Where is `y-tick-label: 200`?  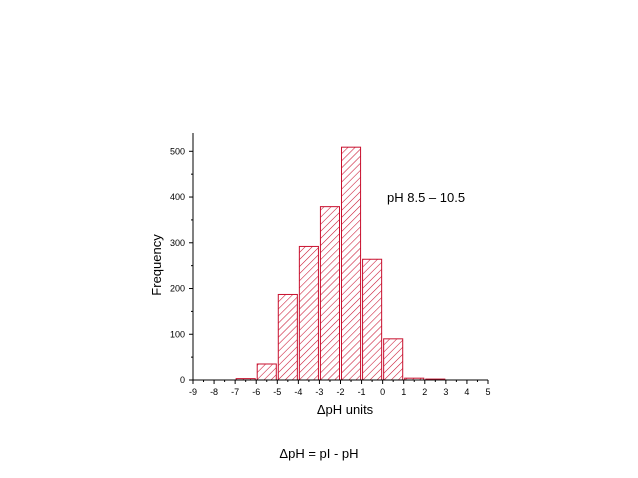
y-tick-label: 200 is located at coordinates (177, 289).